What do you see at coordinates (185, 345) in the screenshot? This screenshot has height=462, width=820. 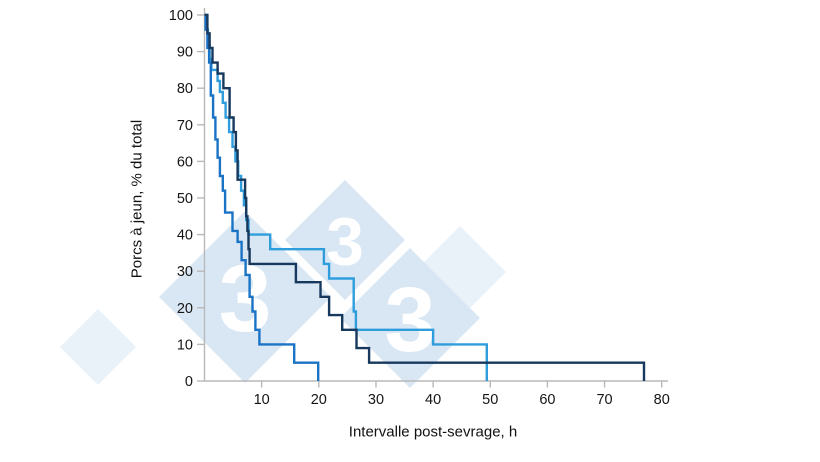 I see `y-tick-label: 10` at bounding box center [185, 345].